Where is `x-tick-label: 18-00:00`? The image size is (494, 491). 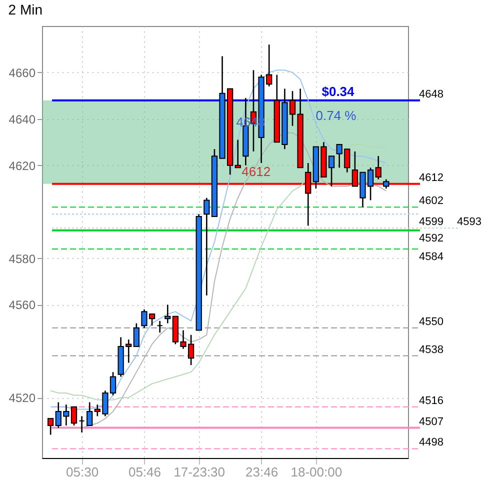 x-tick-label: 18-00:00 is located at coordinates (316, 472).